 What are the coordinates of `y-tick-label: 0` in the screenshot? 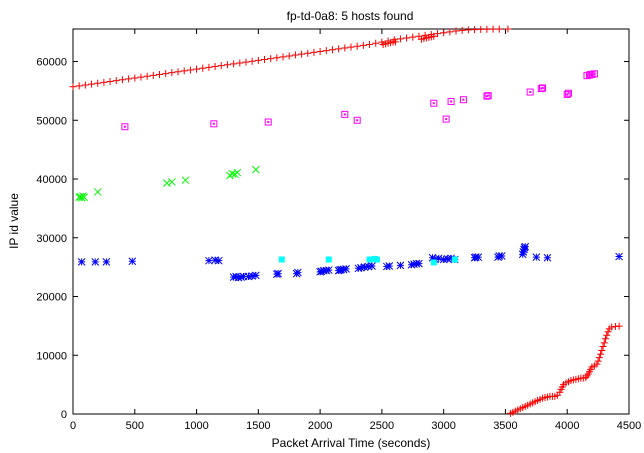 It's located at (64, 415).